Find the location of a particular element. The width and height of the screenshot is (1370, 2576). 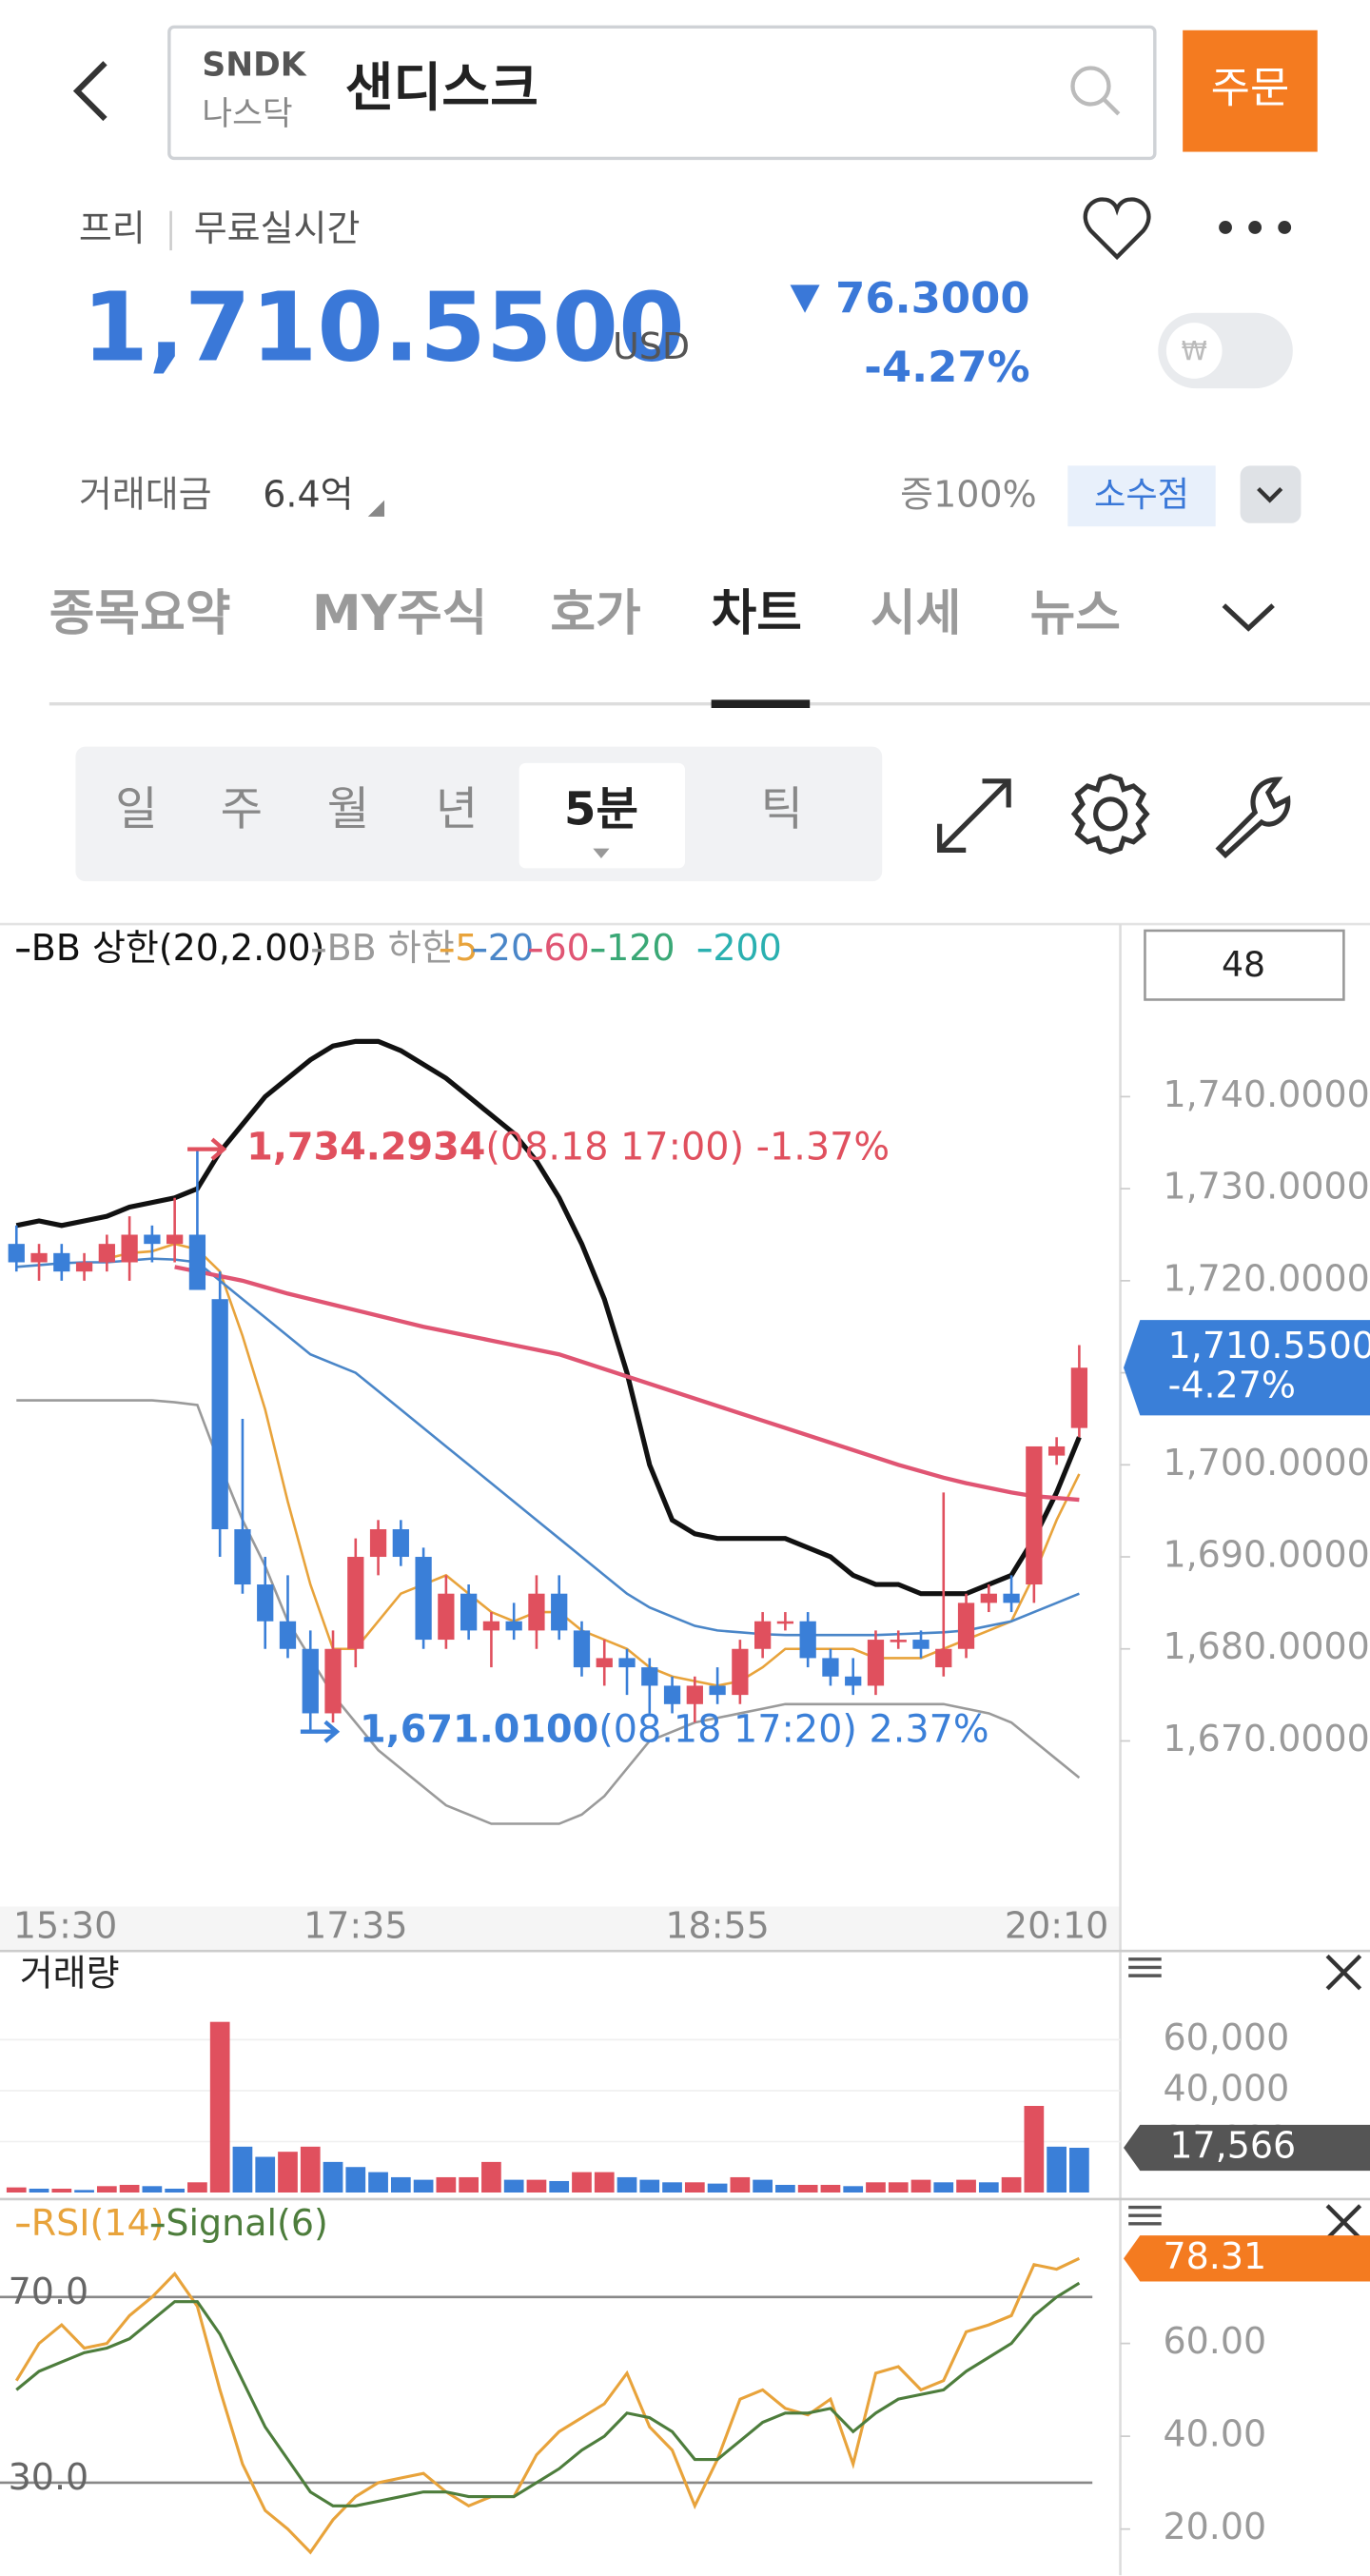

active-period-bg is located at coordinates (602, 815).